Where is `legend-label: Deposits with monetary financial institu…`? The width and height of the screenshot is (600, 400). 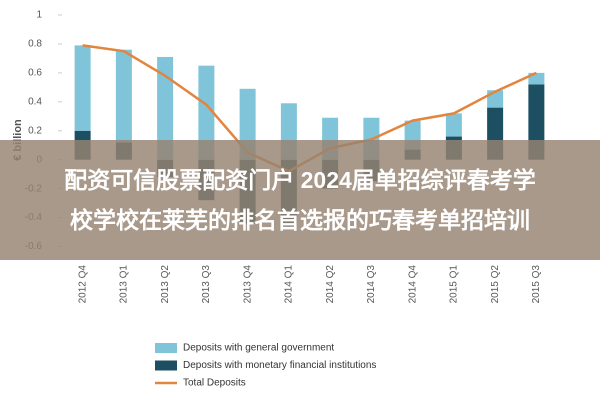 legend-label: Deposits with monetary financial institu… is located at coordinates (279, 365).